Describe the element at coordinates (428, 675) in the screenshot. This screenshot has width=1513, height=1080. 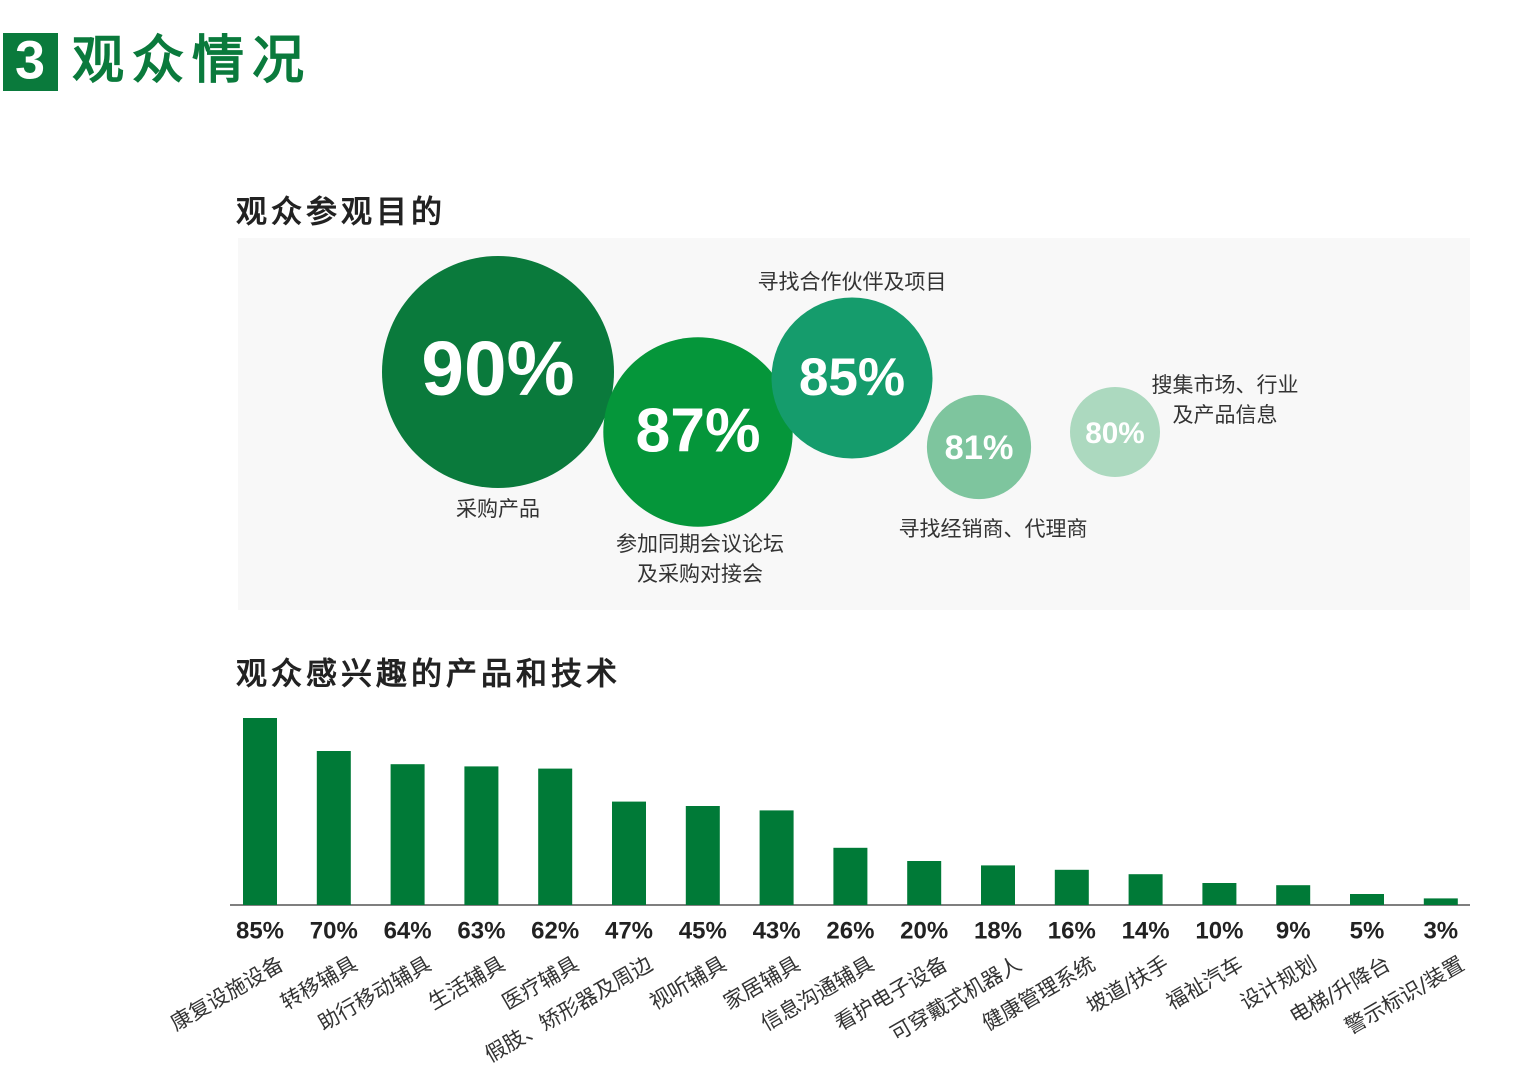
I see `chart-title: 观众感兴趣的产品和技术` at that location.